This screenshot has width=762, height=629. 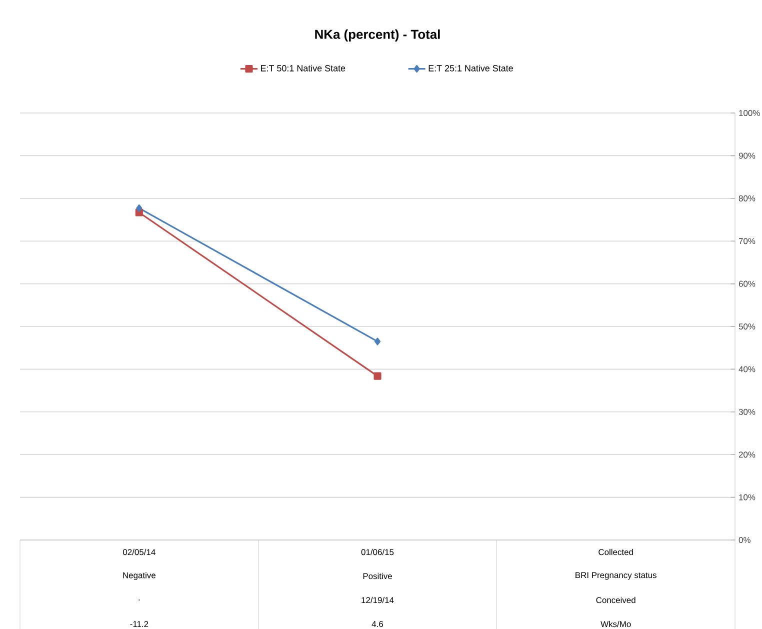 What do you see at coordinates (616, 600) in the screenshot?
I see `text: Conceived` at bounding box center [616, 600].